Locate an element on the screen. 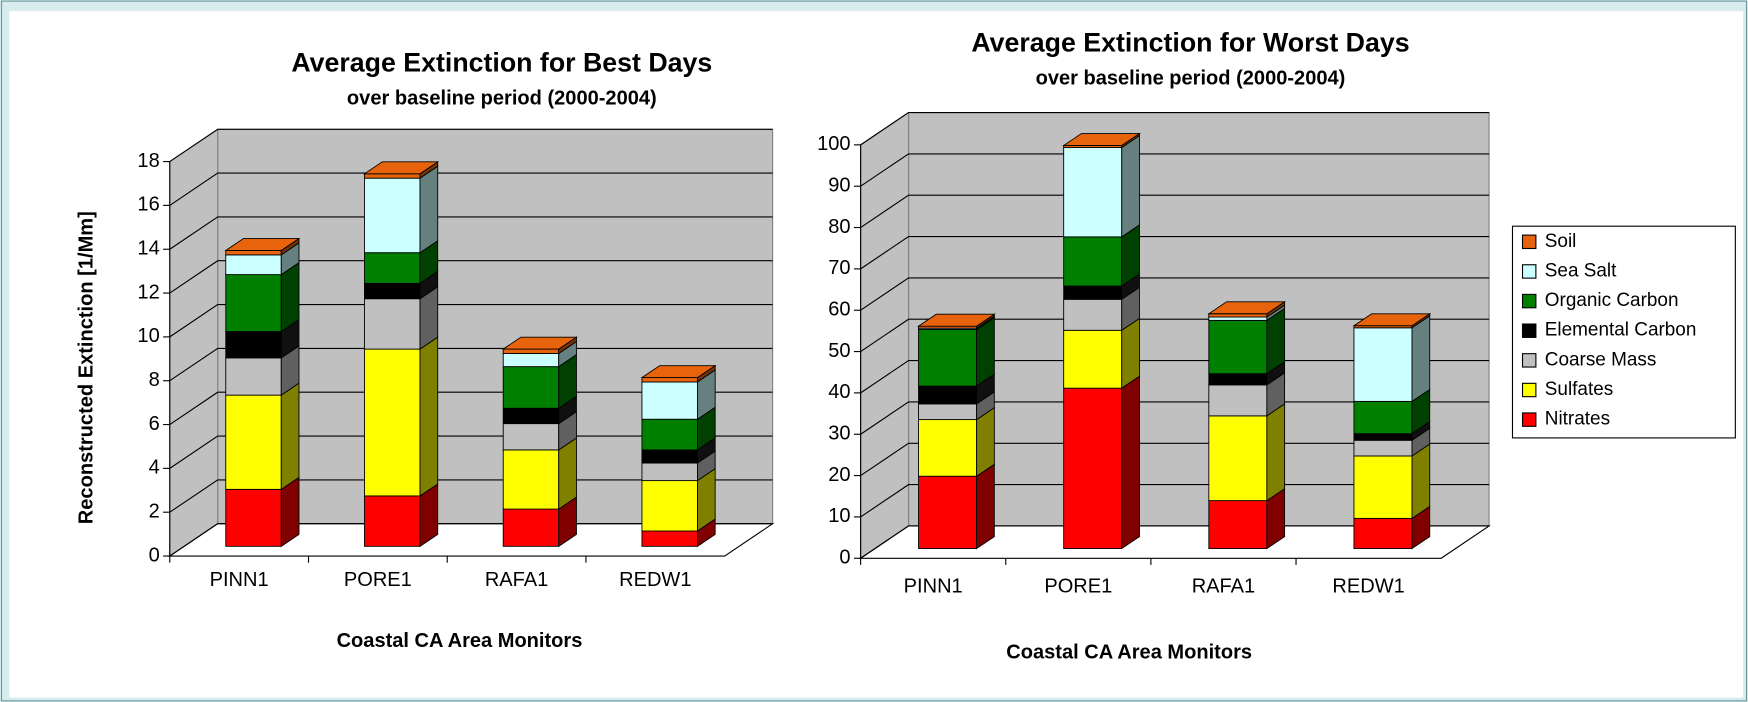 The image size is (1748, 702). legend-label: Coarse Mass is located at coordinates (1601, 359).